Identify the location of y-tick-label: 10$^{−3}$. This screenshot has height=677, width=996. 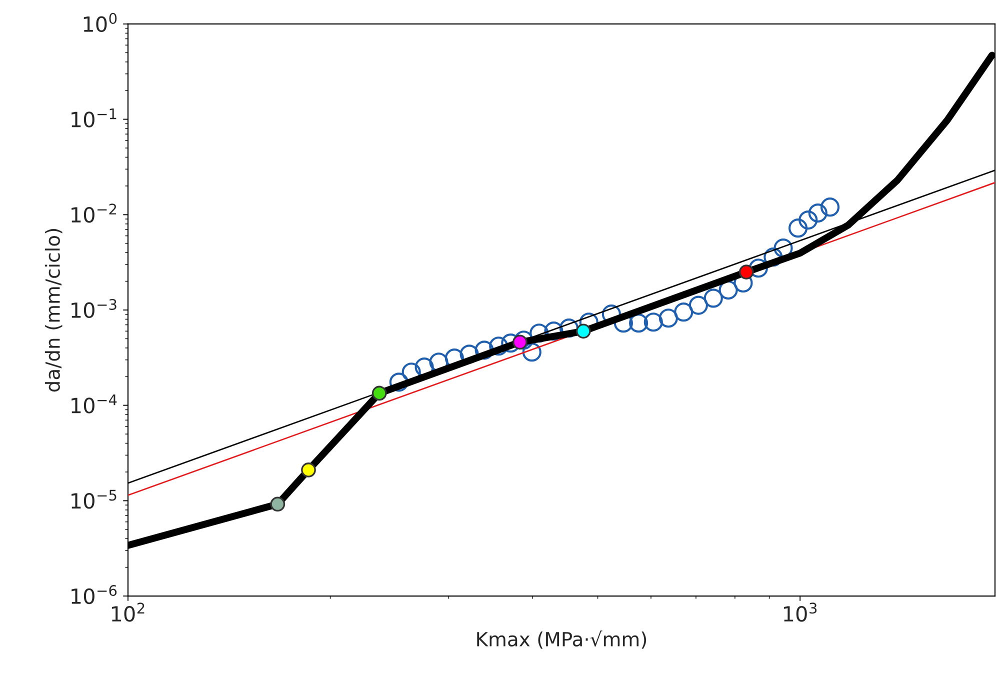
(94, 308).